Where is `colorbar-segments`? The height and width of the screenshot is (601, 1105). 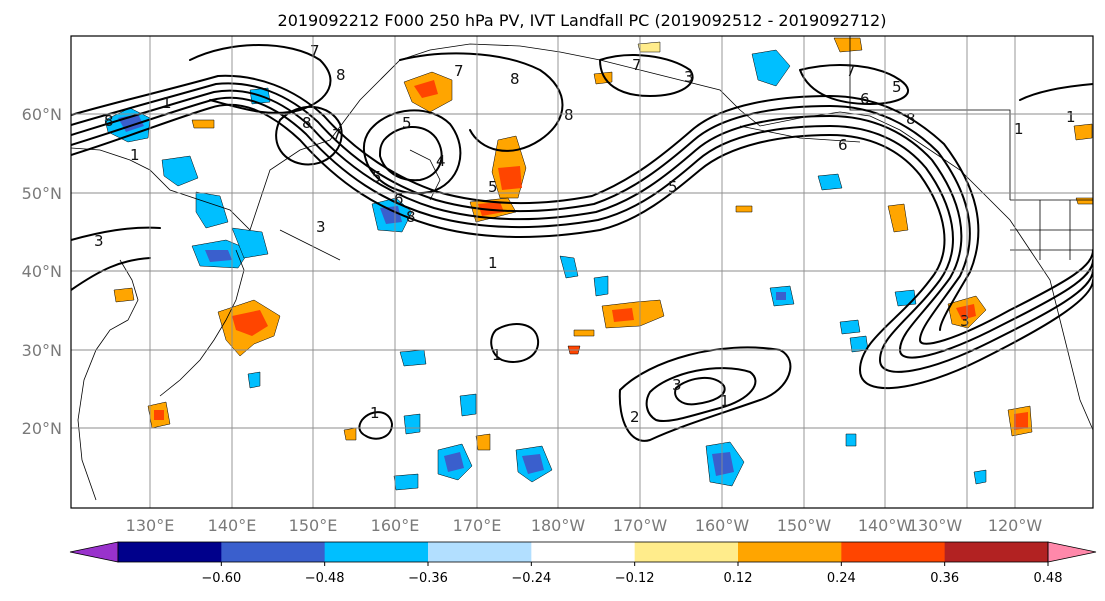
colorbar-segments is located at coordinates (583, 552).